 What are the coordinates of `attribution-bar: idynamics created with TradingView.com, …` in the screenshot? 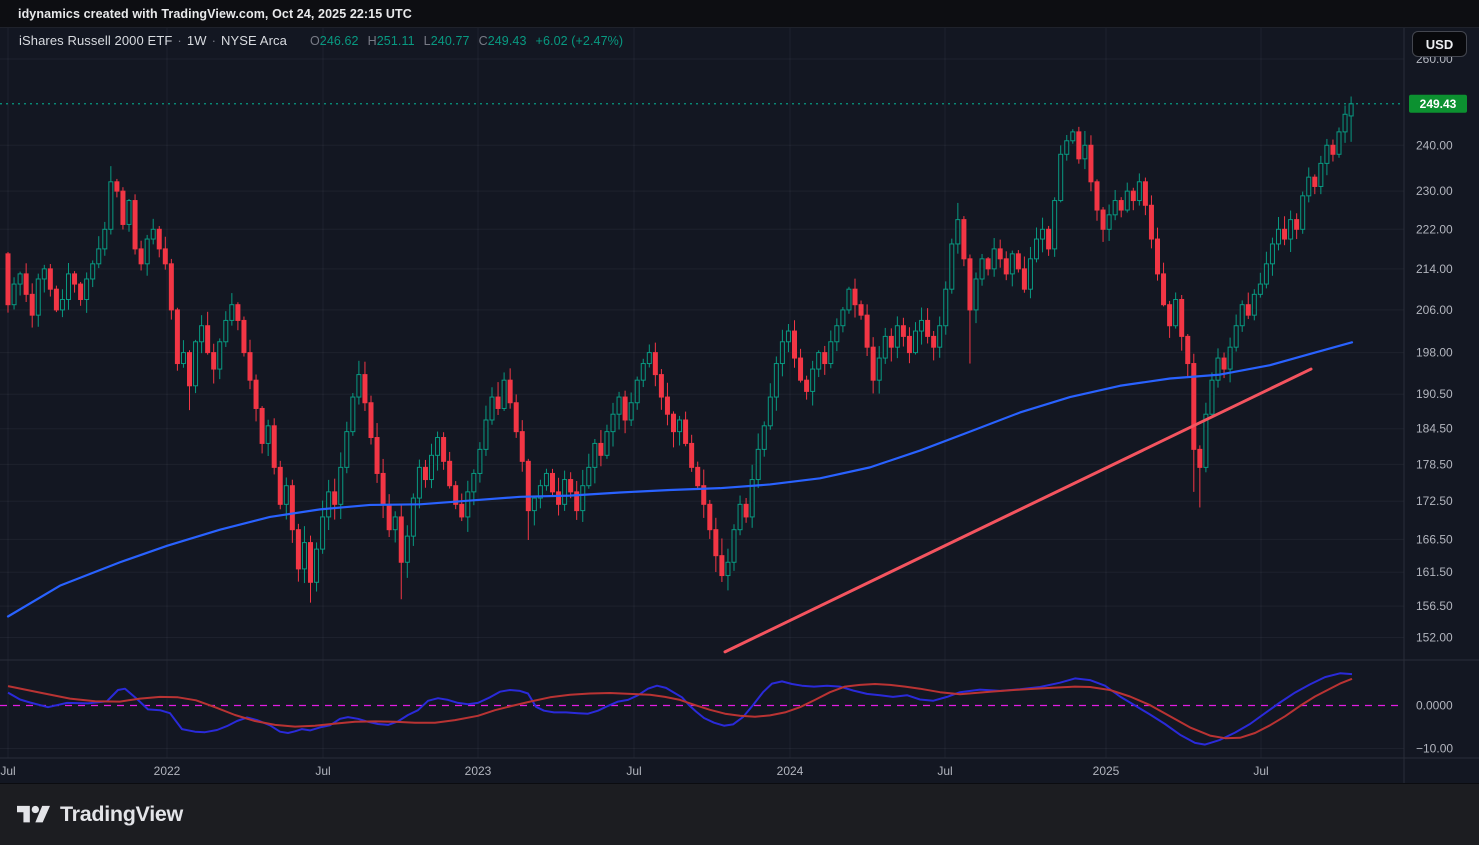 It's located at (739, 14).